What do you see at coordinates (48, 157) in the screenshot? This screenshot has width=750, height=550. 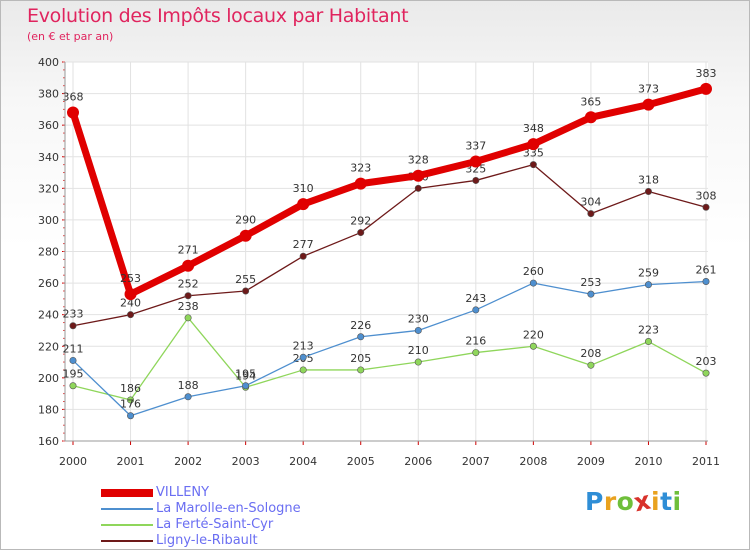 I see `y-tick-label: 340` at bounding box center [48, 157].